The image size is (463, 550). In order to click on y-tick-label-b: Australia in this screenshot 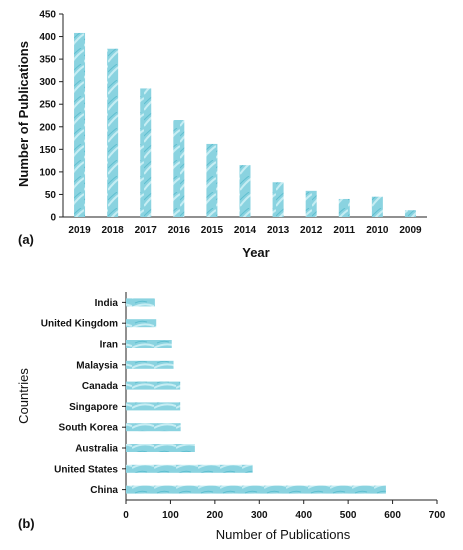, I will do `click(96, 449)`.